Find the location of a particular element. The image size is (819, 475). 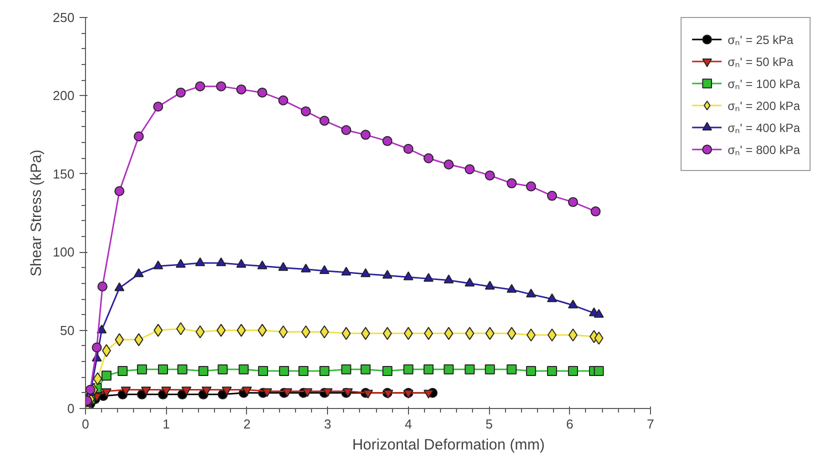

x-axis-title: Horizontal Deformation (mm) is located at coordinates (448, 445).